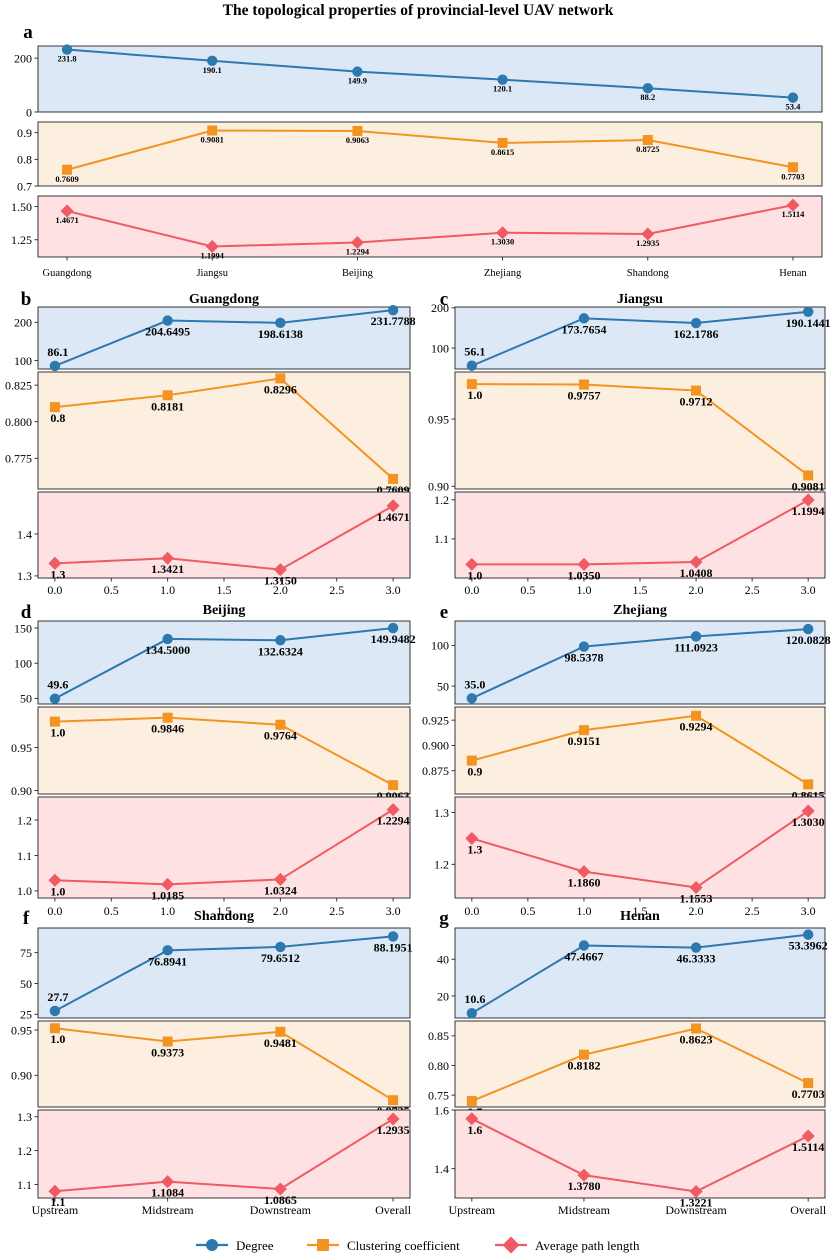  I want to click on panel-title: Shandong, so click(224, 916).